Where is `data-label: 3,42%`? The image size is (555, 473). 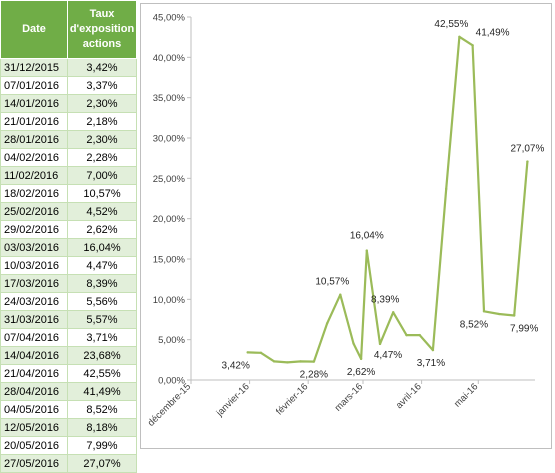 data-label: 3,42% is located at coordinates (236, 365).